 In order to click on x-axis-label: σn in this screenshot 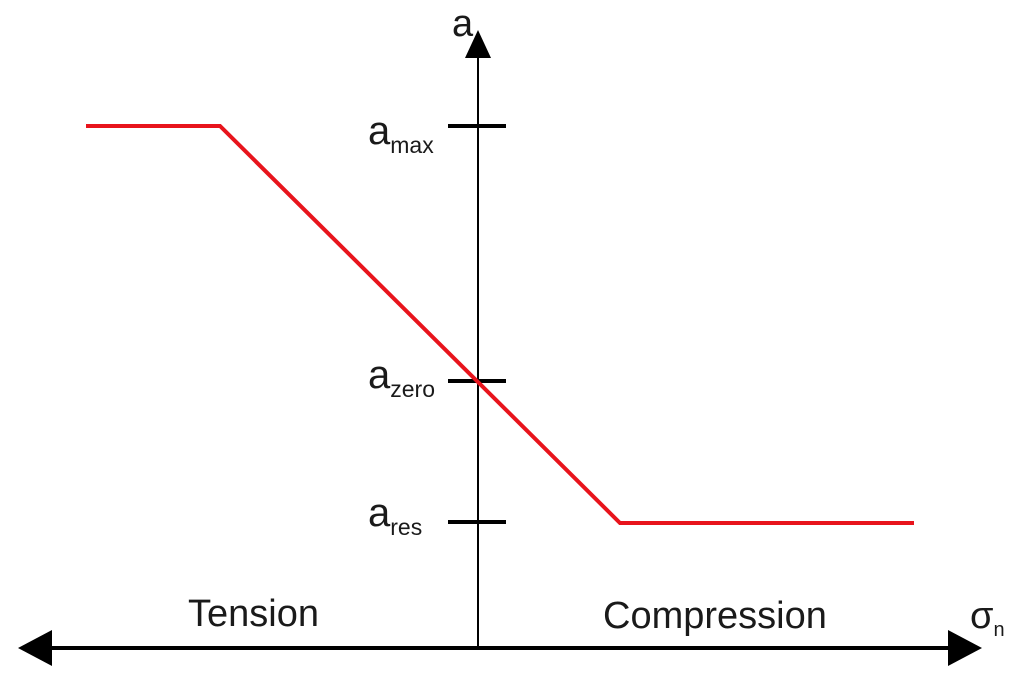, I will do `click(987, 618)`.